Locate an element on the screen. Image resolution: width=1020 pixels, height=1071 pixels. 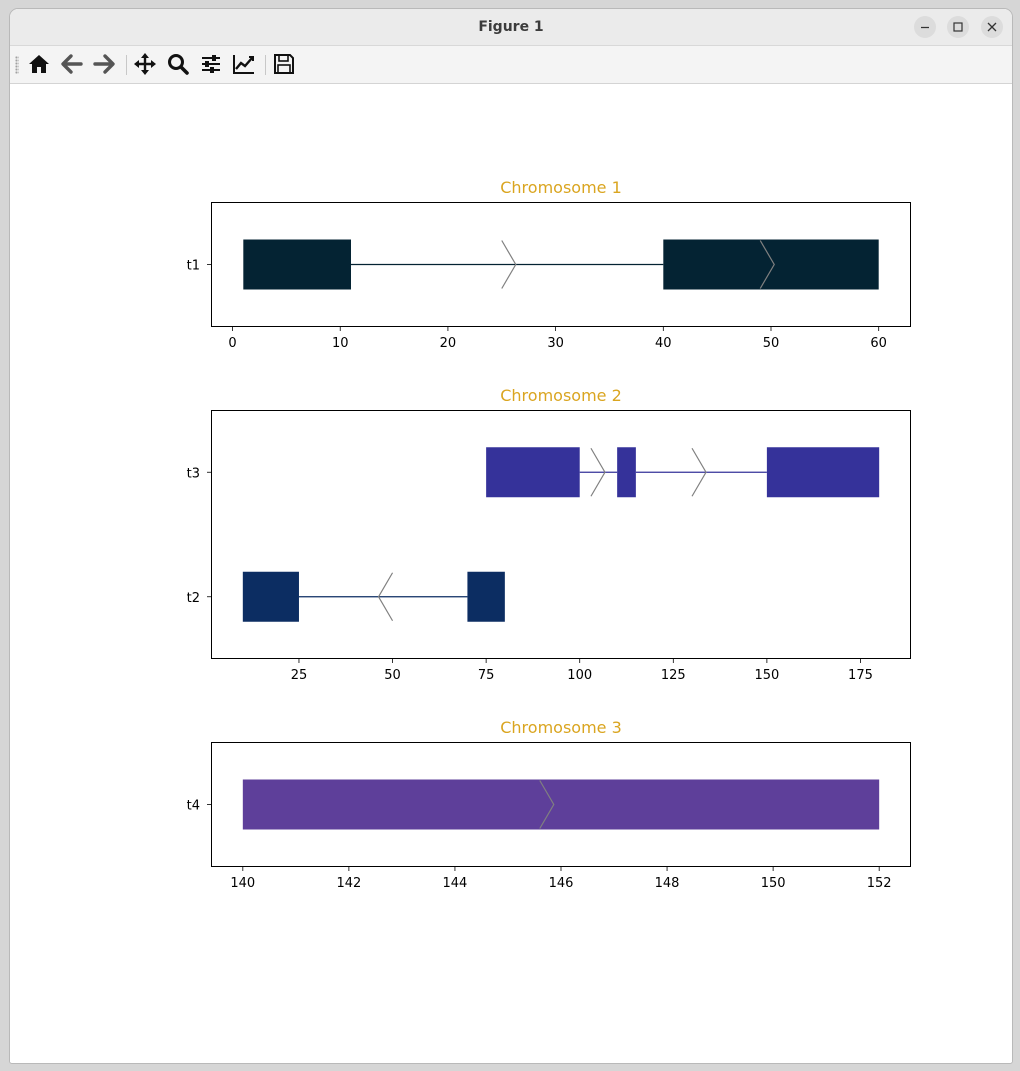
title-bar: Figure 1 is located at coordinates (511, 27).